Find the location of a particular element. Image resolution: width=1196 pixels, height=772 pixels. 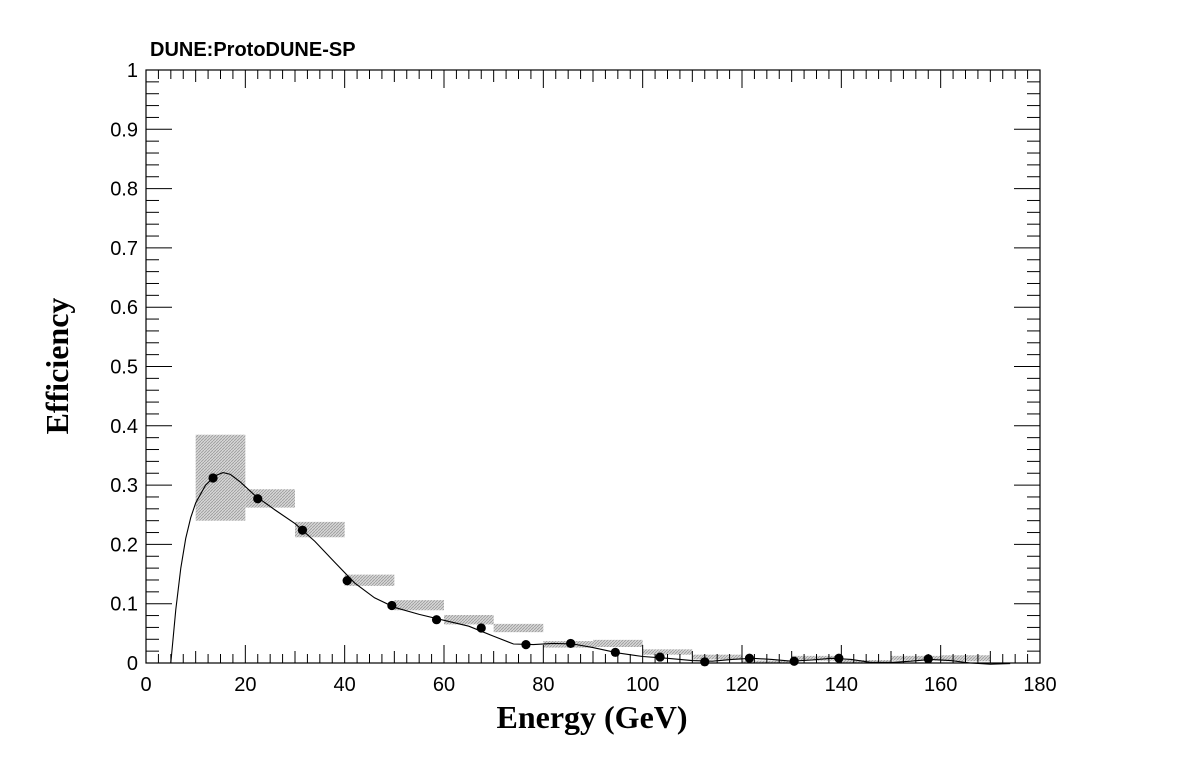

x-tick-label: 160 is located at coordinates (940, 685).